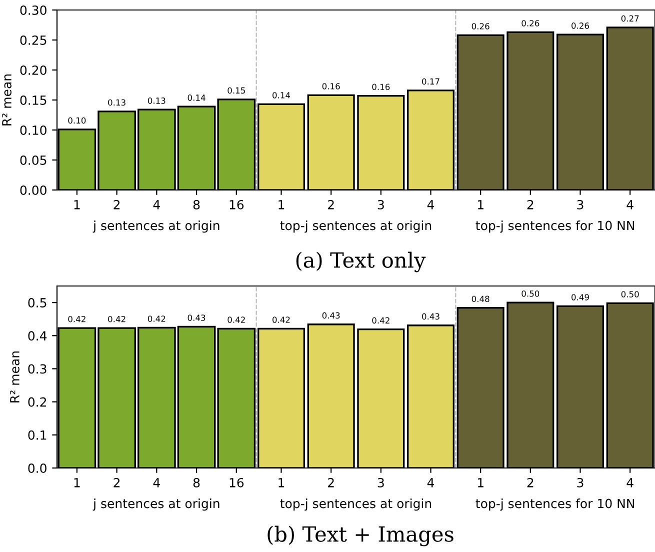  What do you see at coordinates (33, 10) in the screenshot?
I see `y-tick-label: 0.30` at bounding box center [33, 10].